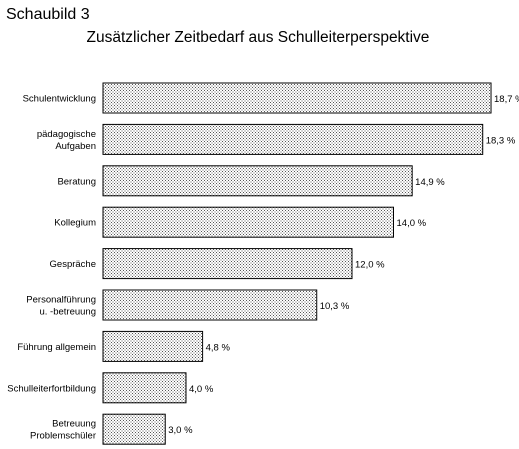  Describe the element at coordinates (76, 181) in the screenshot. I see `category-label: Beratung` at that location.